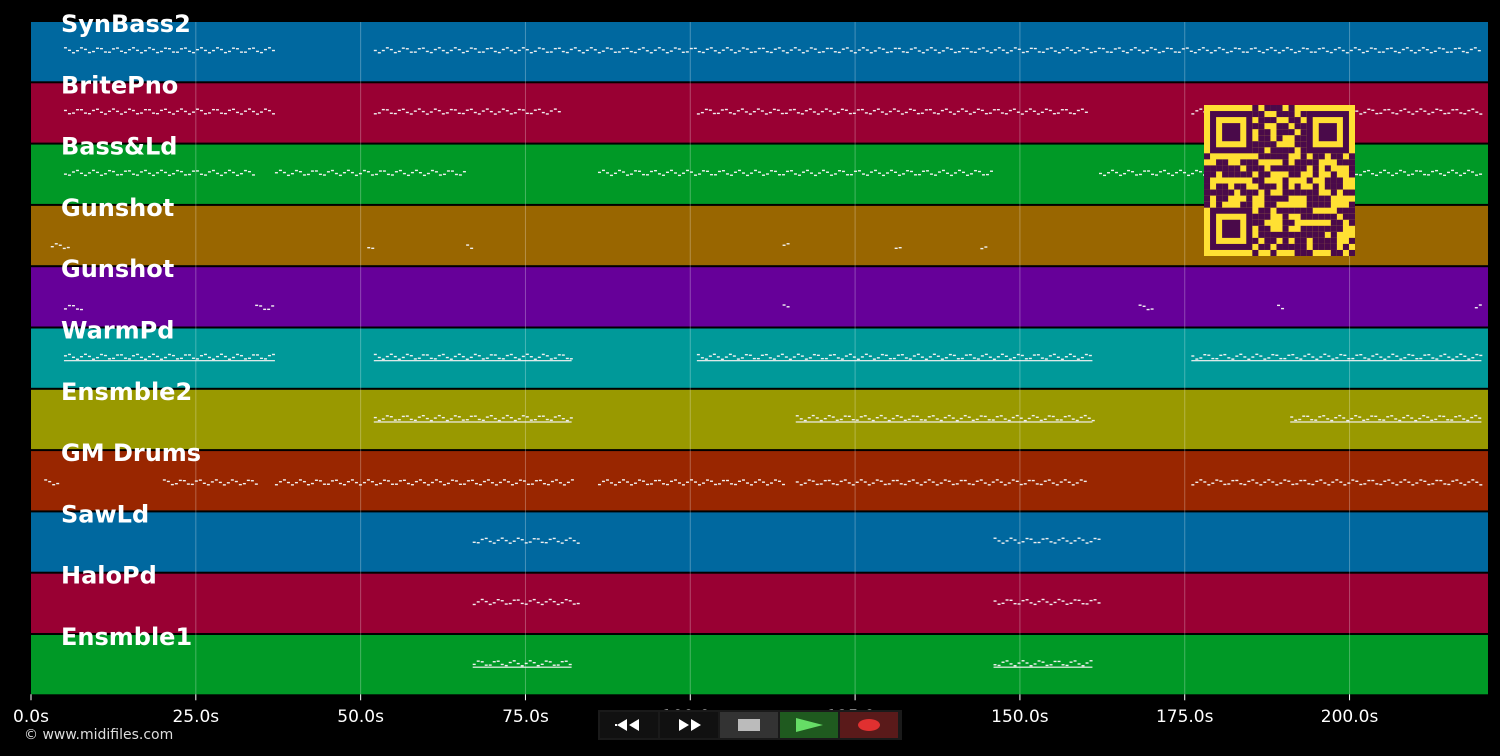 The height and width of the screenshot is (756, 1500). What do you see at coordinates (629, 725) in the screenshot?
I see `rewind-button` at bounding box center [629, 725].